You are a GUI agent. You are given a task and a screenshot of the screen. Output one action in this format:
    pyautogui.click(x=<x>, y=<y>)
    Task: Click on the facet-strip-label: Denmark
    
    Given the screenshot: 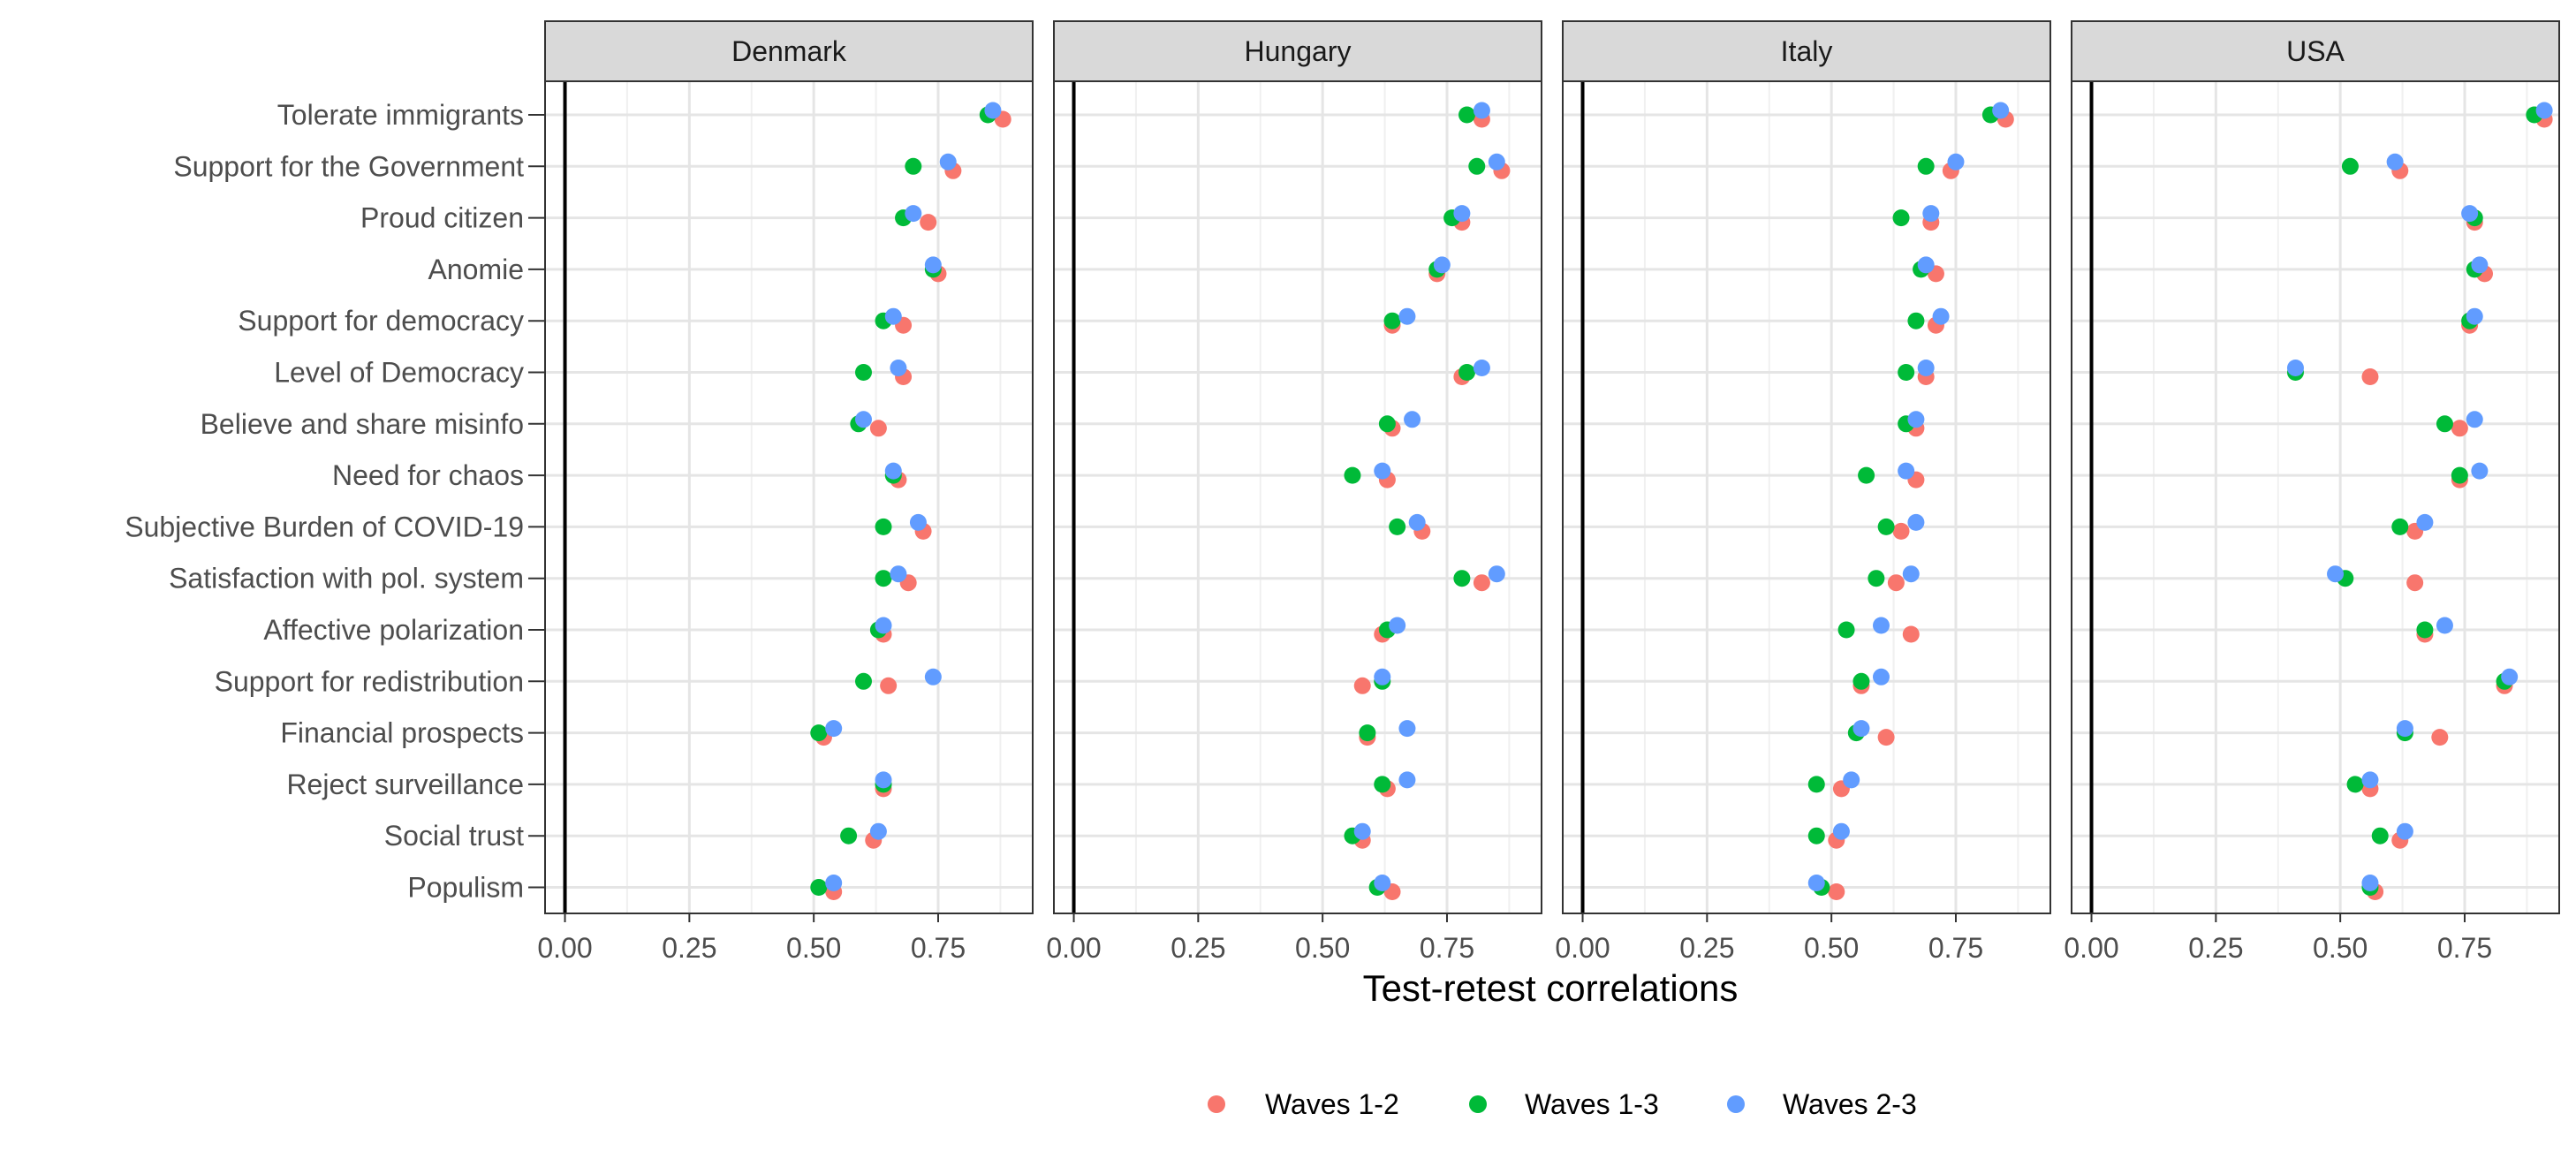 What is the action you would take?
    pyautogui.click(x=789, y=51)
    